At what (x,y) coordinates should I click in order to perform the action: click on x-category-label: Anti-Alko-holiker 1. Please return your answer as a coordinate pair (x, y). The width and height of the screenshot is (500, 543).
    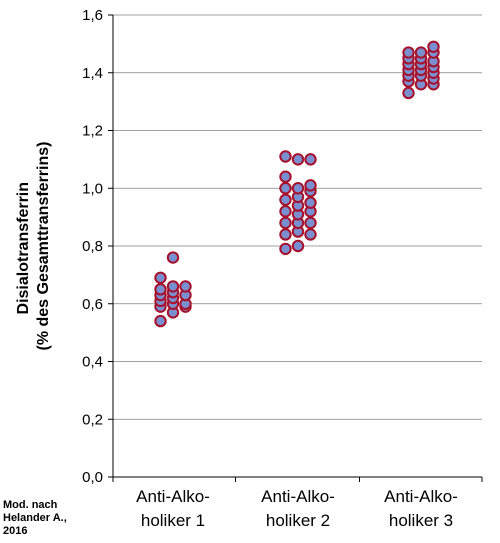
    Looking at the image, I should click on (173, 508).